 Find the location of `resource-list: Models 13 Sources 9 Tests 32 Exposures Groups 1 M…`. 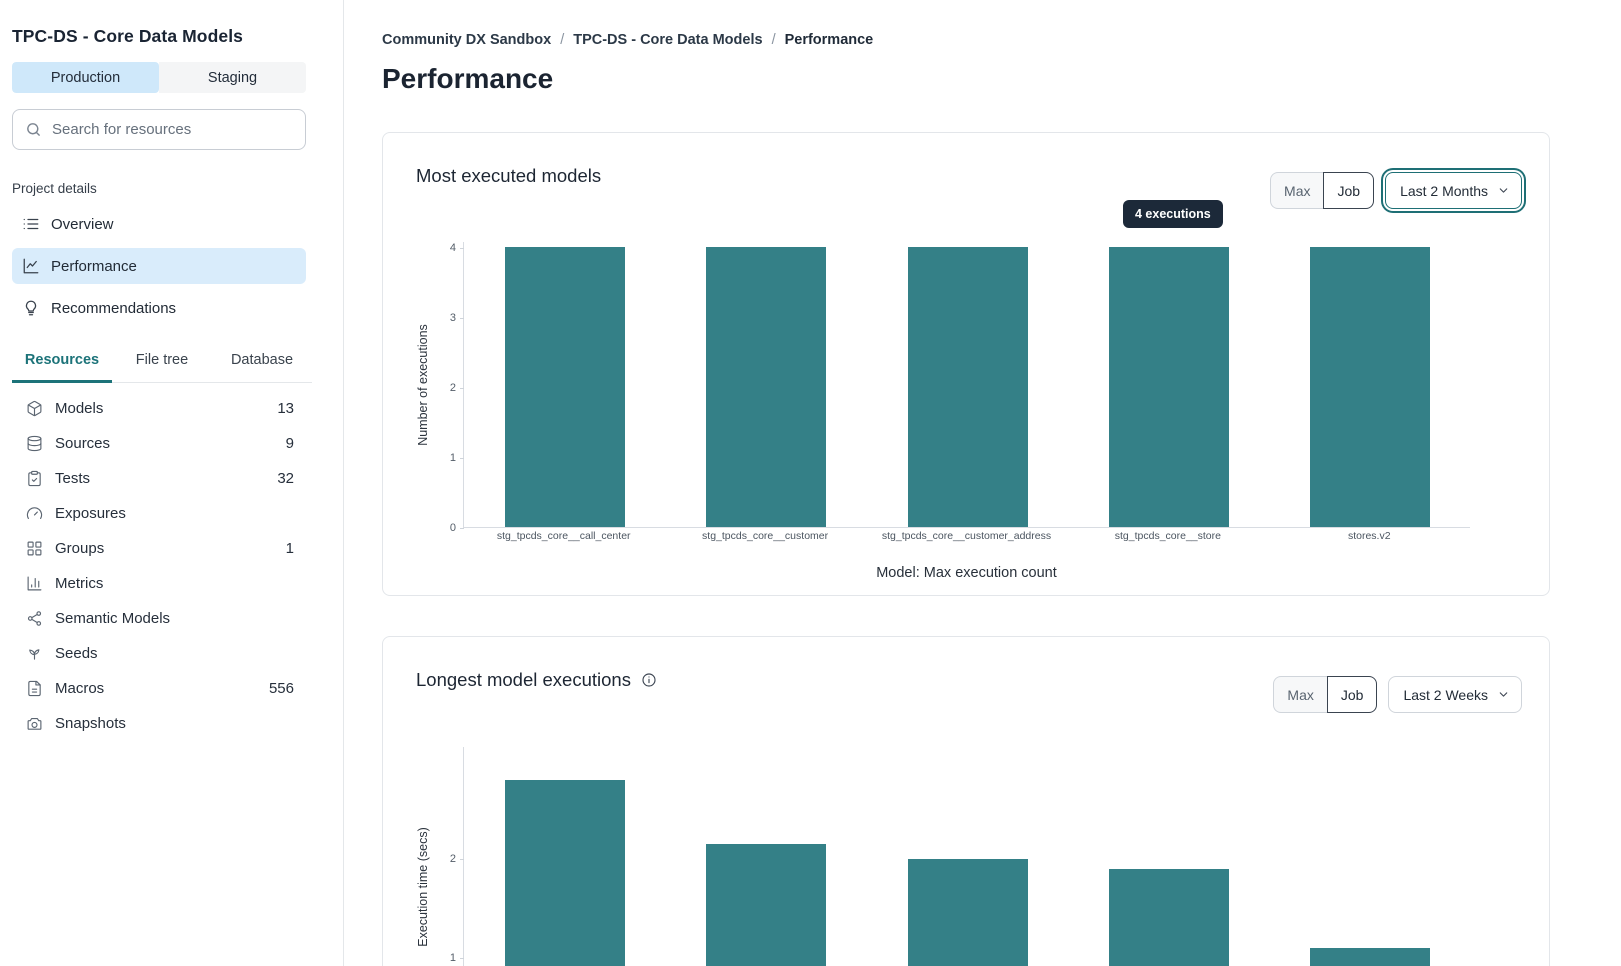

resource-list: Models 13 Sources 9 Tests 32 Exposures Groups 1 M… is located at coordinates (154, 566).